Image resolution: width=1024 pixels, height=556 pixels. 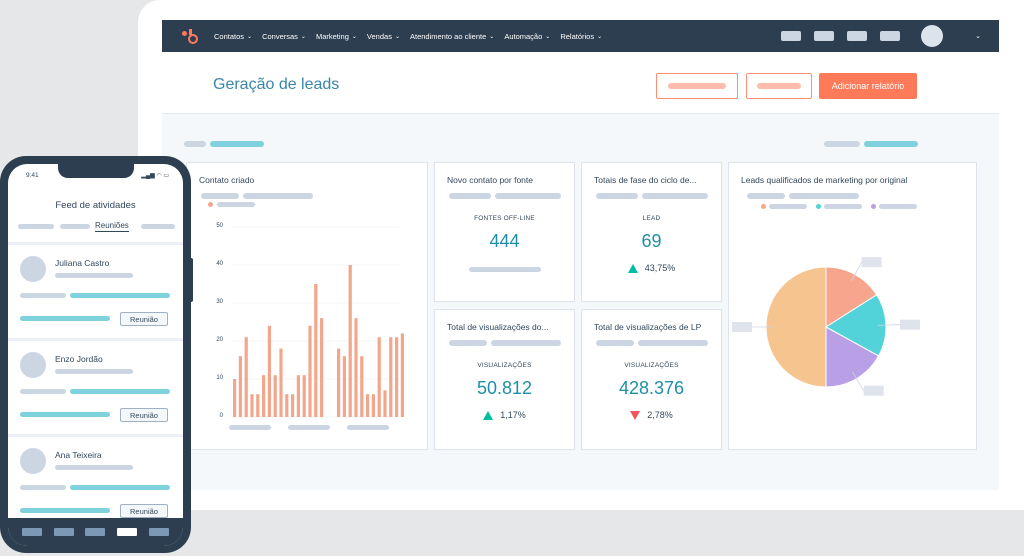 What do you see at coordinates (336, 36) in the screenshot?
I see `nav-marketing: Marketing ⌄` at bounding box center [336, 36].